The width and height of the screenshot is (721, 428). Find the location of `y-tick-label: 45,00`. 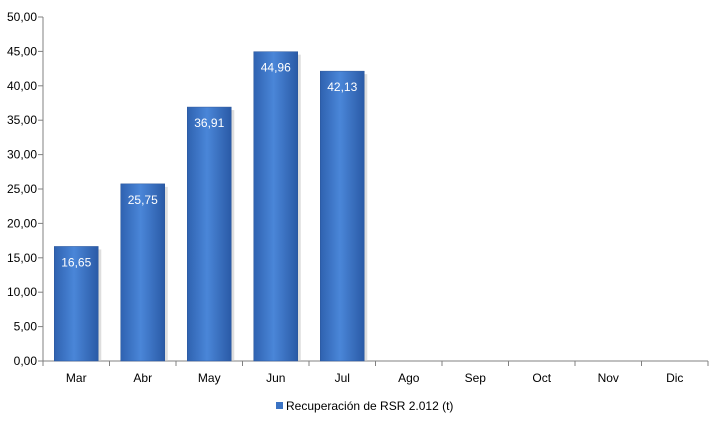

y-tick-label: 45,00 is located at coordinates (22, 51).